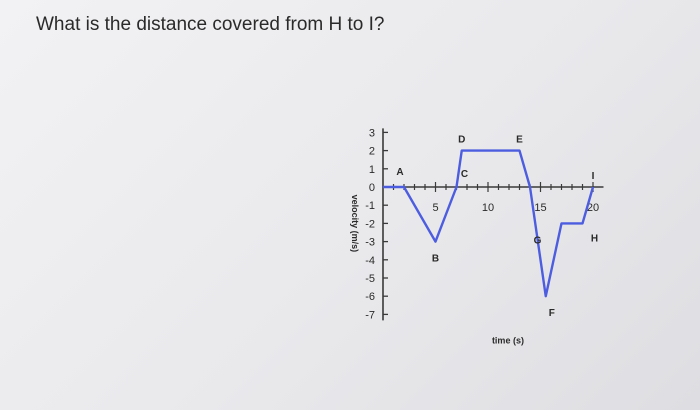 This screenshot has width=700, height=410. Describe the element at coordinates (370, 206) in the screenshot. I see `y-tick-label: -1` at that location.